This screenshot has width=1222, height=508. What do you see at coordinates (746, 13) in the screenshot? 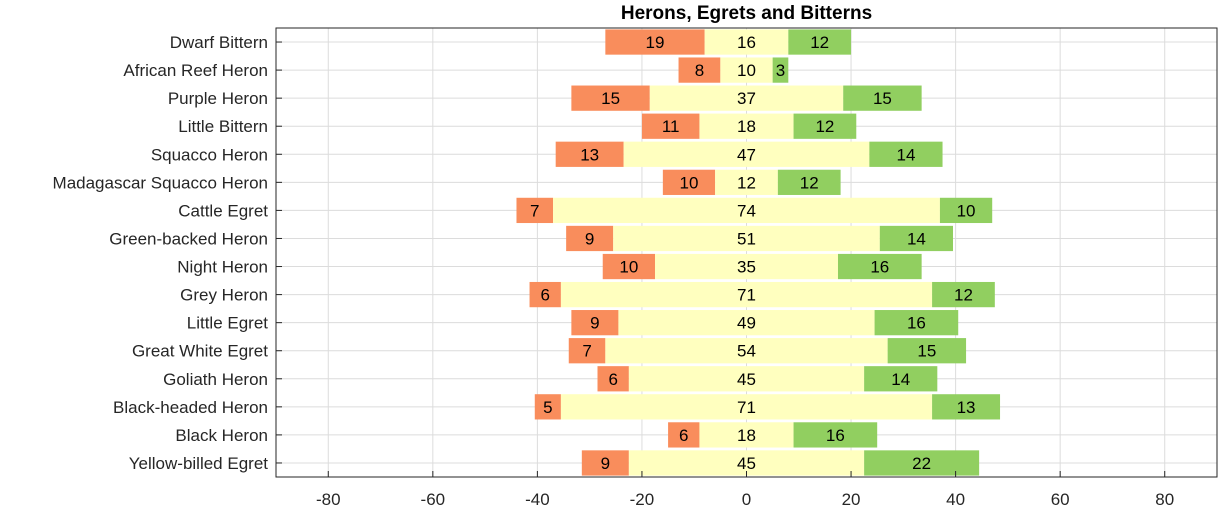
I see `chart-title: Herons, Egrets and Bitterns` at bounding box center [746, 13].